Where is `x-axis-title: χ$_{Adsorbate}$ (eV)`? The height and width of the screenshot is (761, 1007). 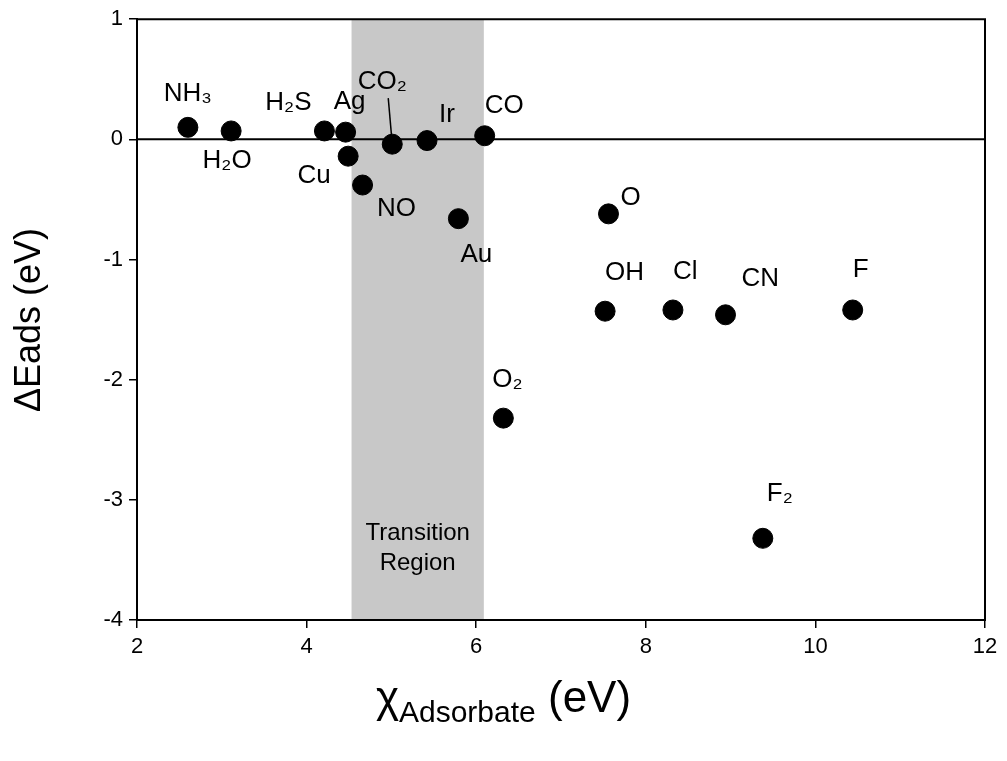 x-axis-title: χ$_{Adsorbate}$ (eV) is located at coordinates (503, 700).